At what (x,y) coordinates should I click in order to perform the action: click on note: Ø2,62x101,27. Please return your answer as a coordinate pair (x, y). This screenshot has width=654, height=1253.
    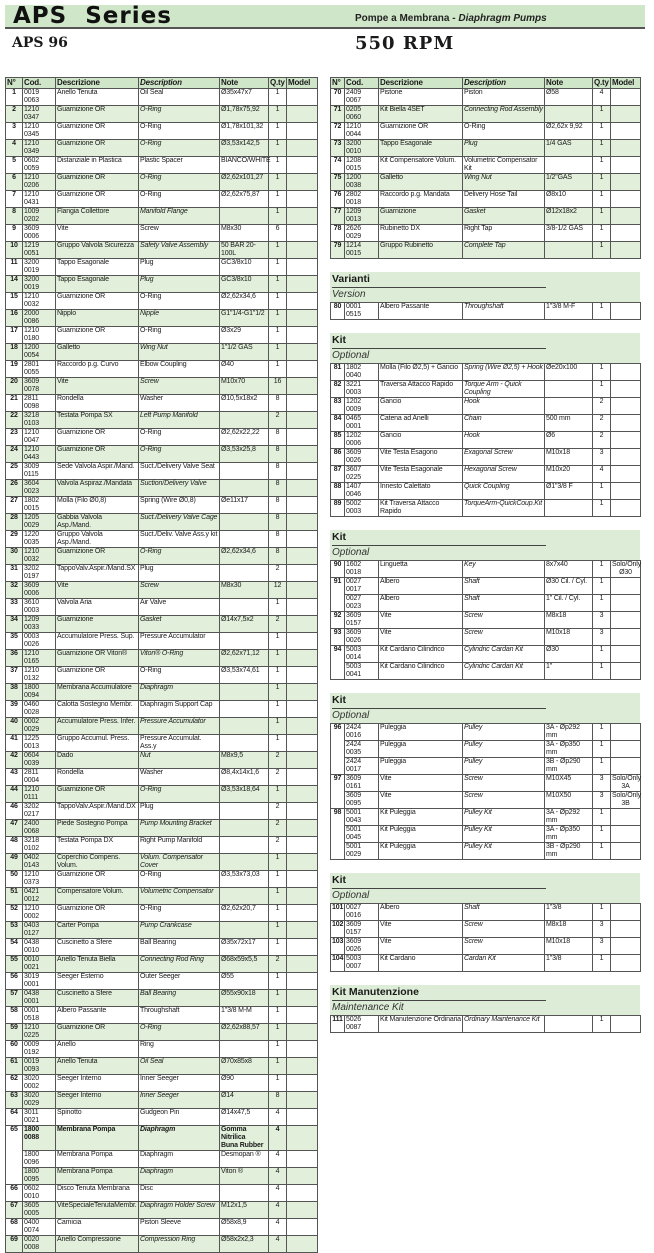
    Looking at the image, I should click on (244, 182).